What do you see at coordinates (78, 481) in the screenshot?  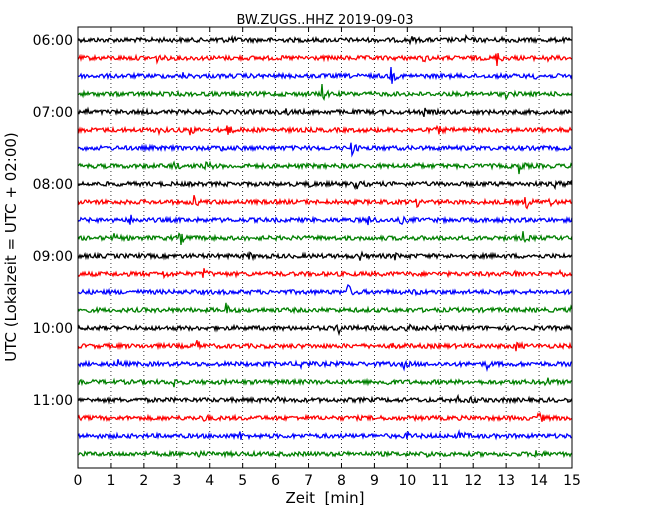 I see `x-tick-label: 0` at bounding box center [78, 481].